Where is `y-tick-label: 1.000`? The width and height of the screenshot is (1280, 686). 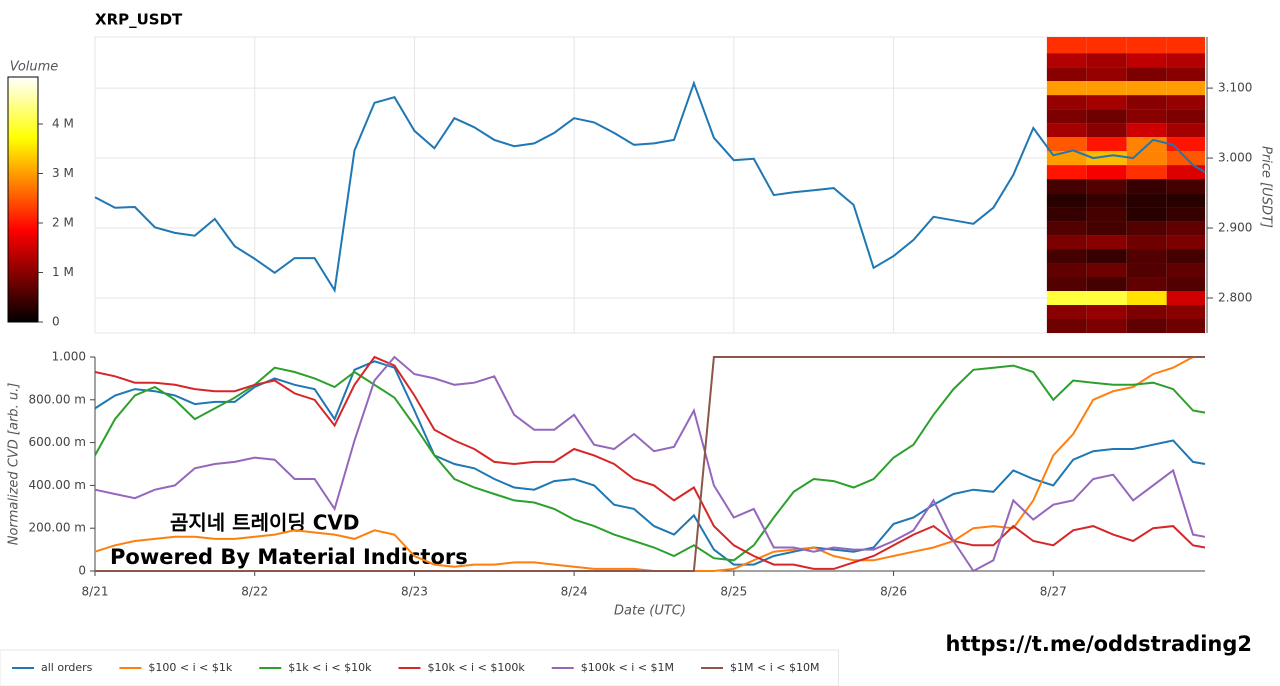 y-tick-label: 1.000 is located at coordinates (69, 357).